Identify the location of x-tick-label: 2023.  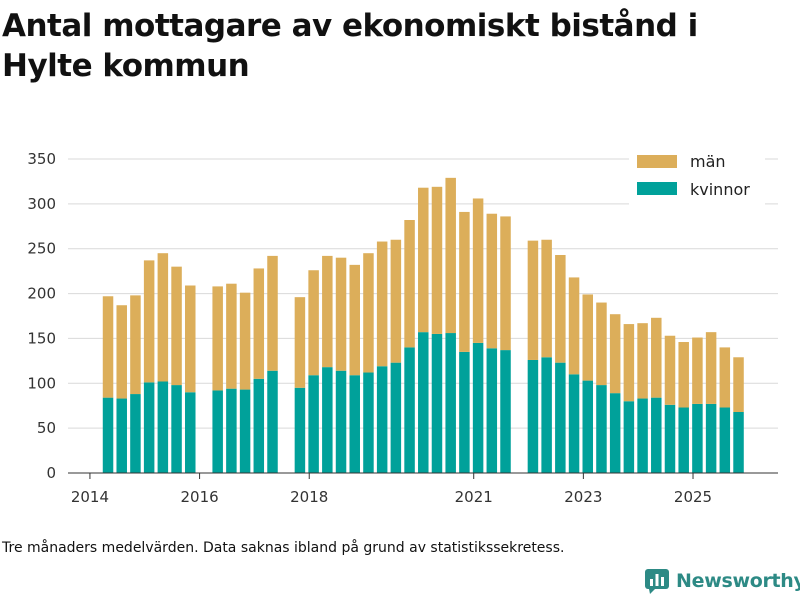
(583, 497).